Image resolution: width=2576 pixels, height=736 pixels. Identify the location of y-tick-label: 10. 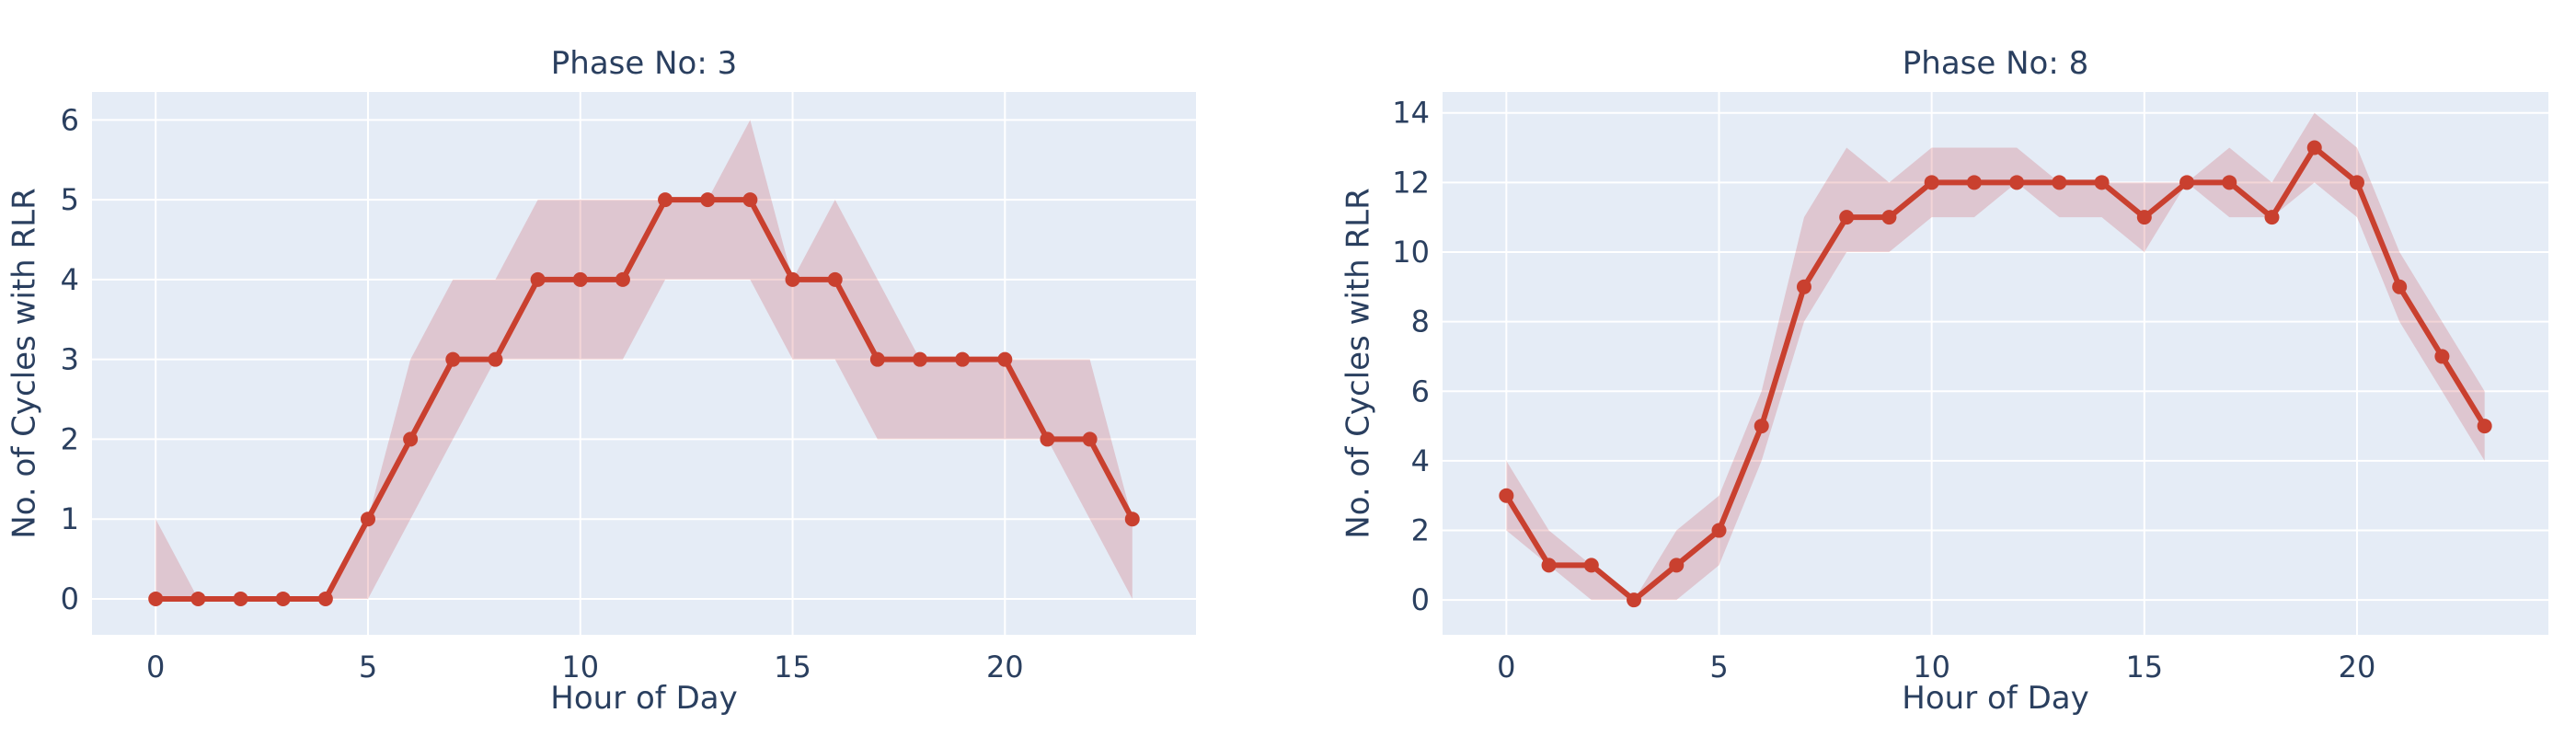
(1411, 252).